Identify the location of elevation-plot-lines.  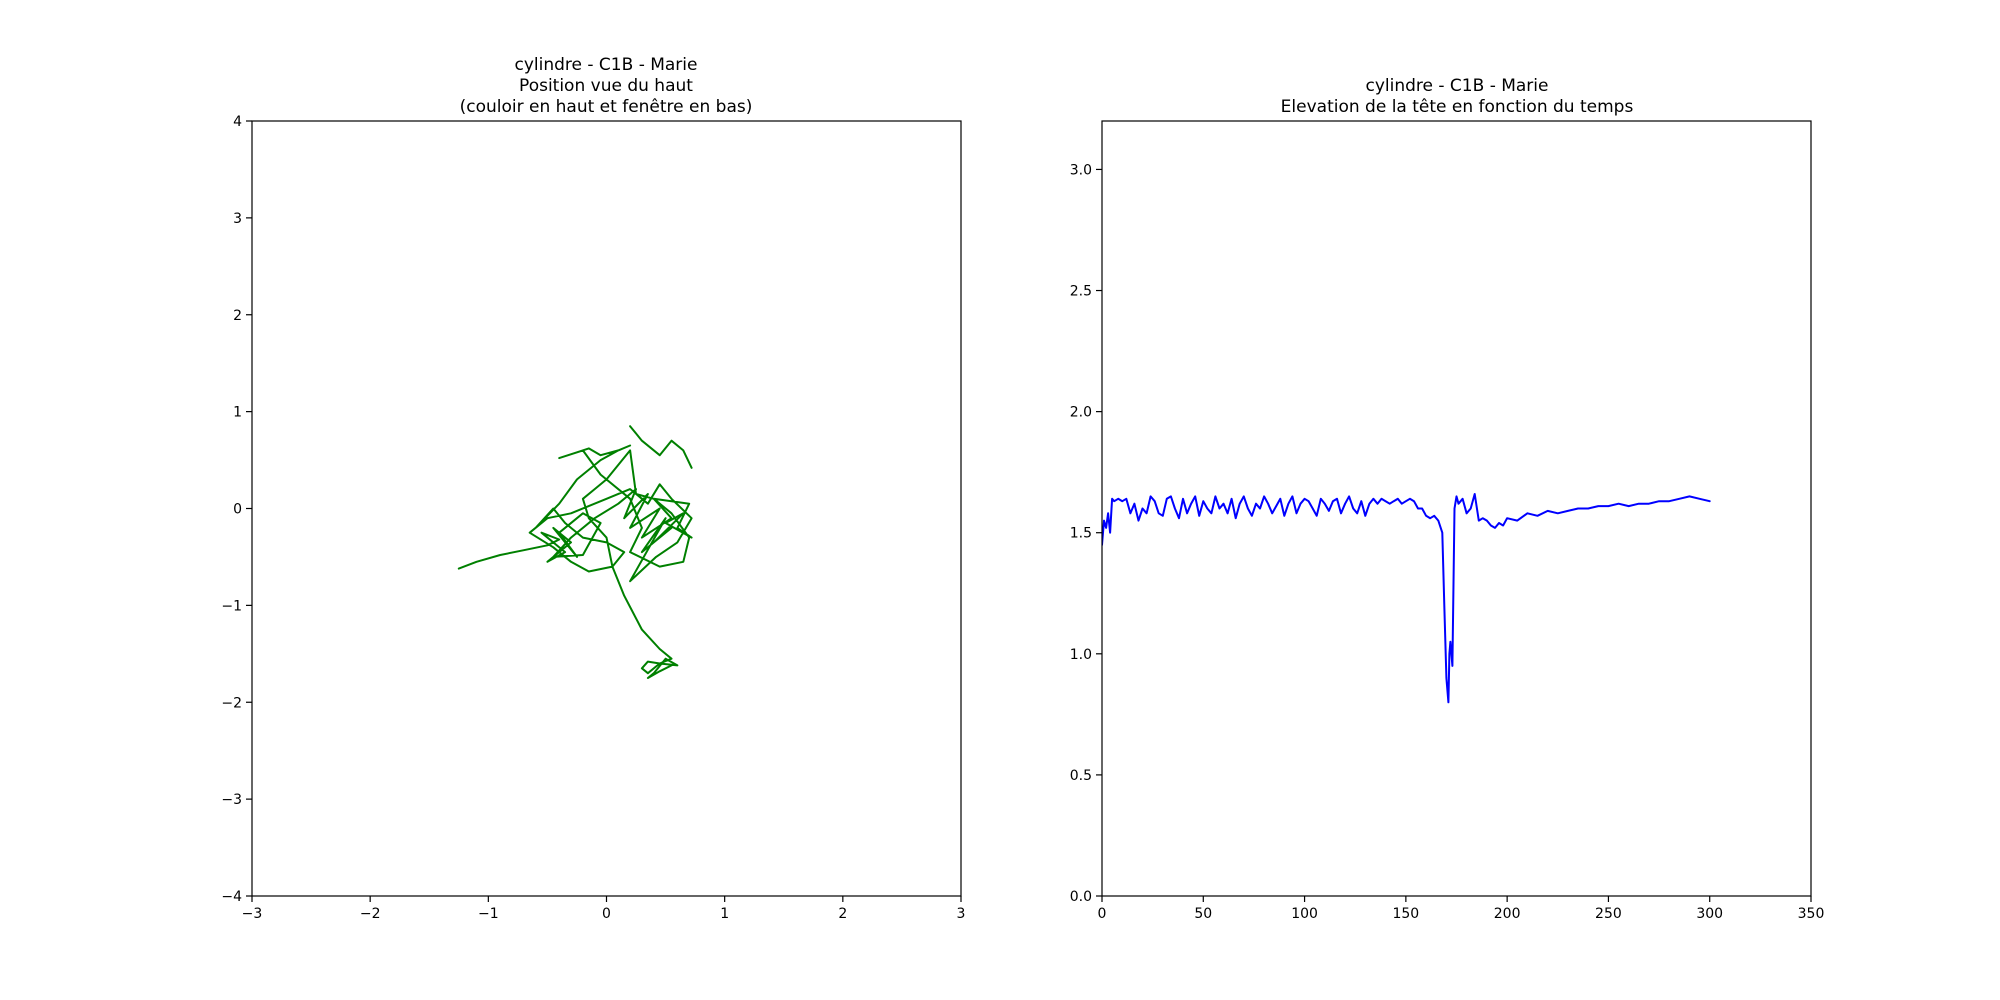
(1406, 598).